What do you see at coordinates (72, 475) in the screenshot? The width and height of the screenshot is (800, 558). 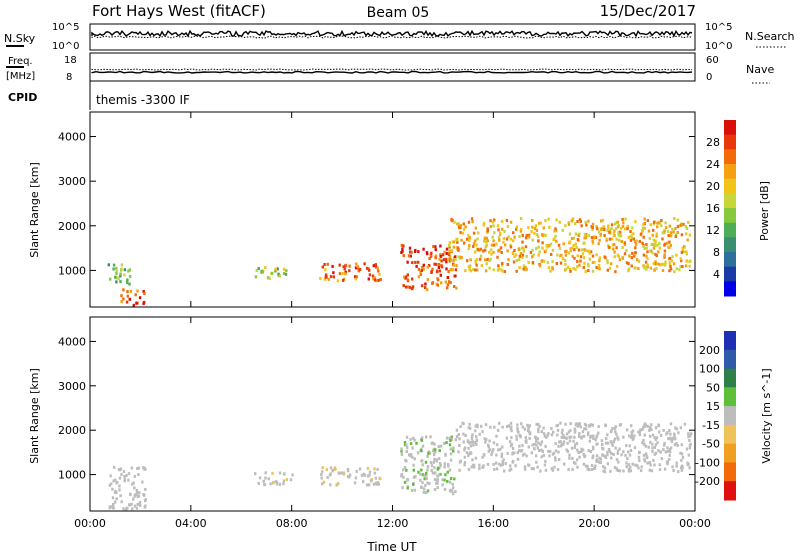 I see `y-tick-label: 1000` at bounding box center [72, 475].